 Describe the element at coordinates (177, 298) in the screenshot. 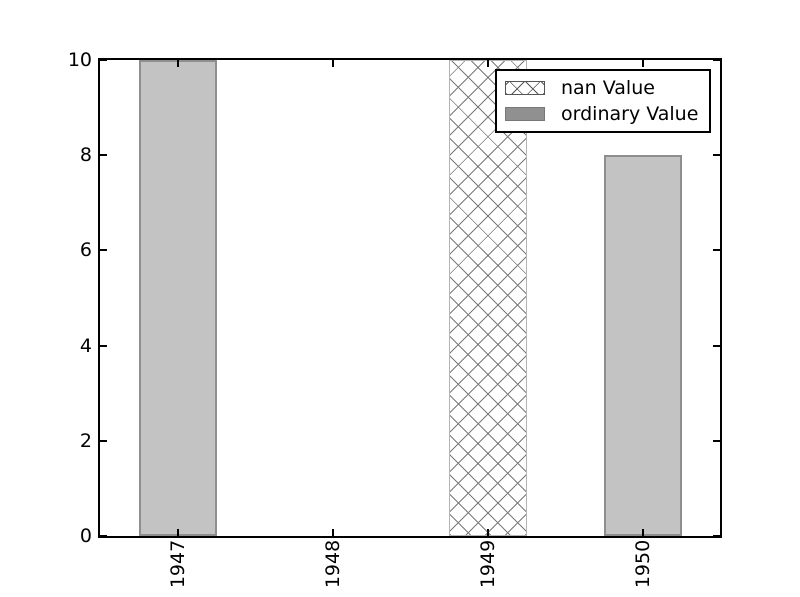

I see `bar-1947-solid` at that location.